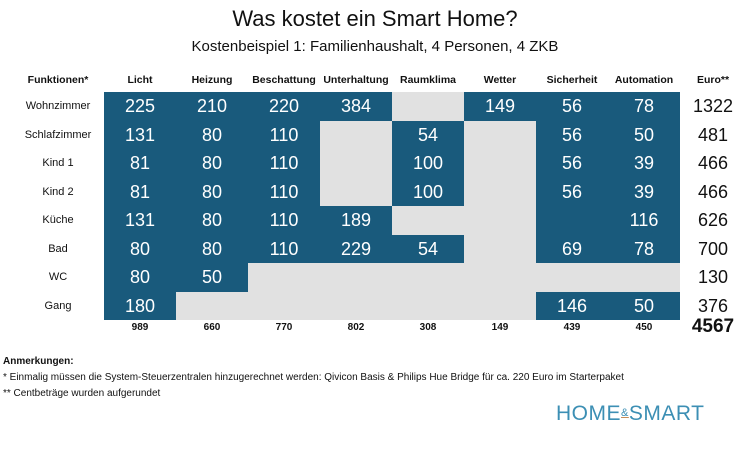 Image resolution: width=750 pixels, height=454 pixels. I want to click on table-cell: 384, so click(356, 106).